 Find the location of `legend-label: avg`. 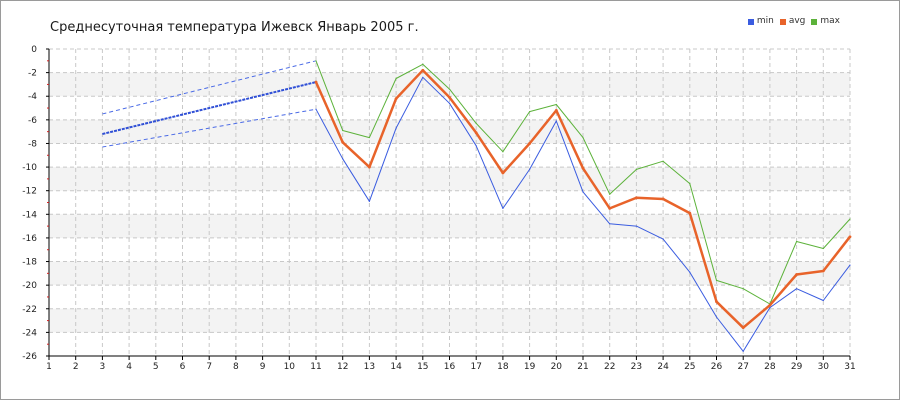

legend-label: avg is located at coordinates (797, 21).